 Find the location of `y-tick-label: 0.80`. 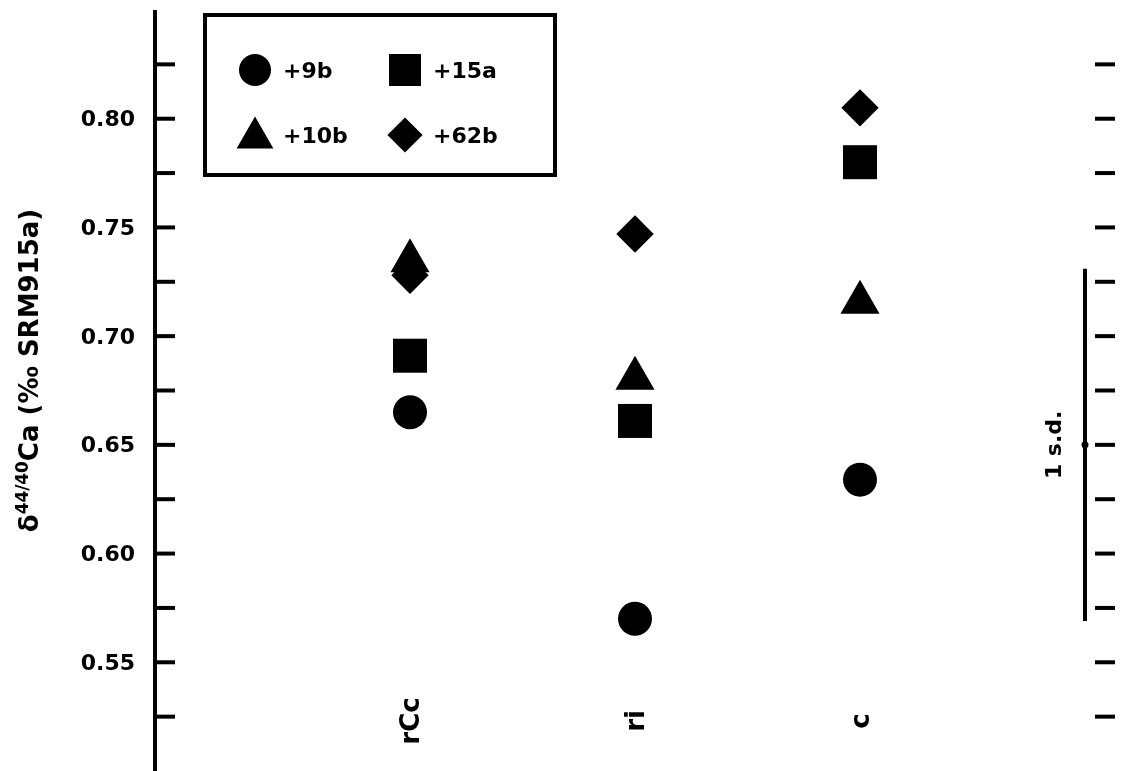

y-tick-label: 0.80 is located at coordinates (107, 119).